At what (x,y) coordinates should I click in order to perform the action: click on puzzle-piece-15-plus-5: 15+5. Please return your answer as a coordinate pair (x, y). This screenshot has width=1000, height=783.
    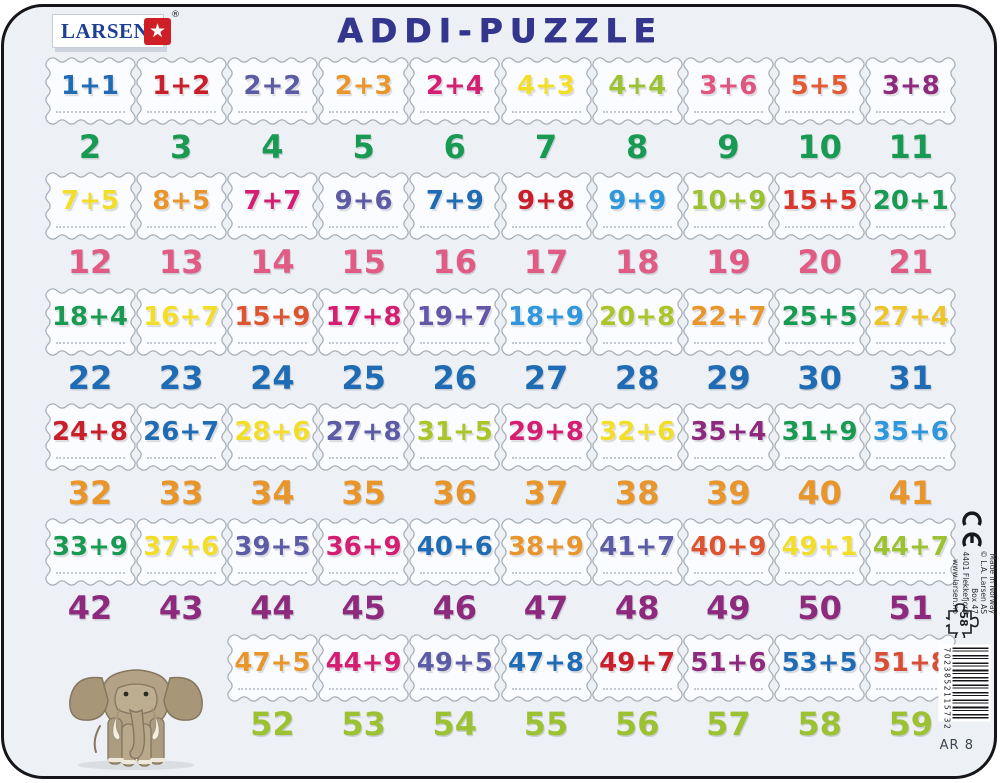
    Looking at the image, I should click on (819, 206).